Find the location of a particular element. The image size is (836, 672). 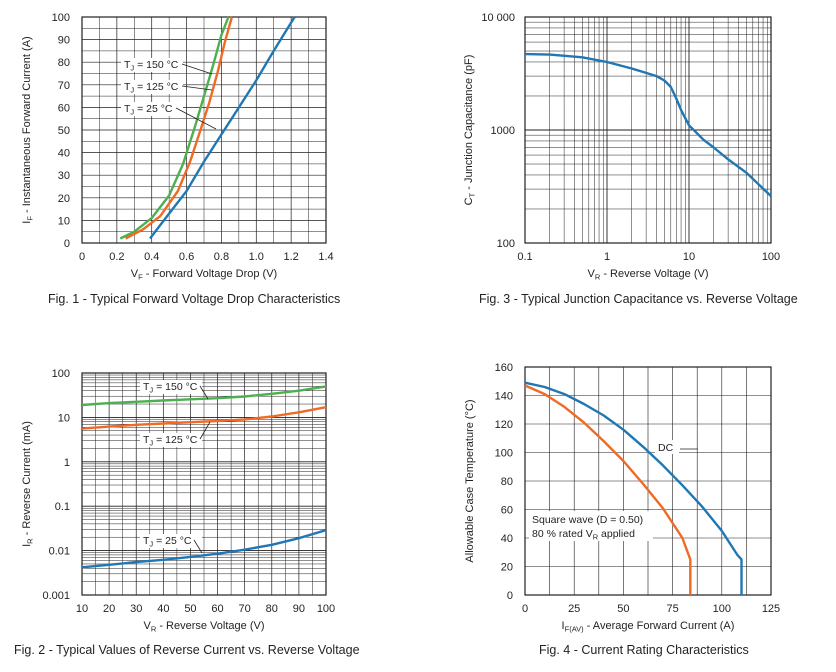

fig1-x-tick: 0 is located at coordinates (82, 257).